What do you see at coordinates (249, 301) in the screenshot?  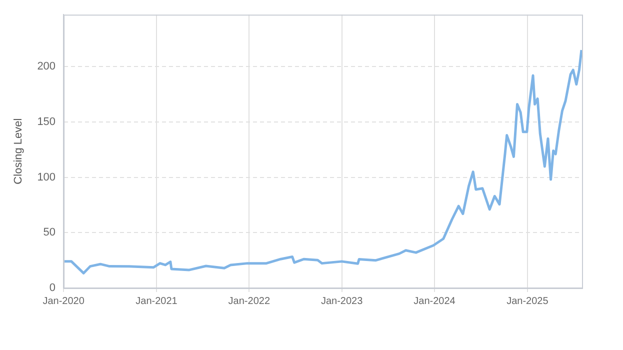 I see `x-tick-label: Jan-2022` at bounding box center [249, 301].